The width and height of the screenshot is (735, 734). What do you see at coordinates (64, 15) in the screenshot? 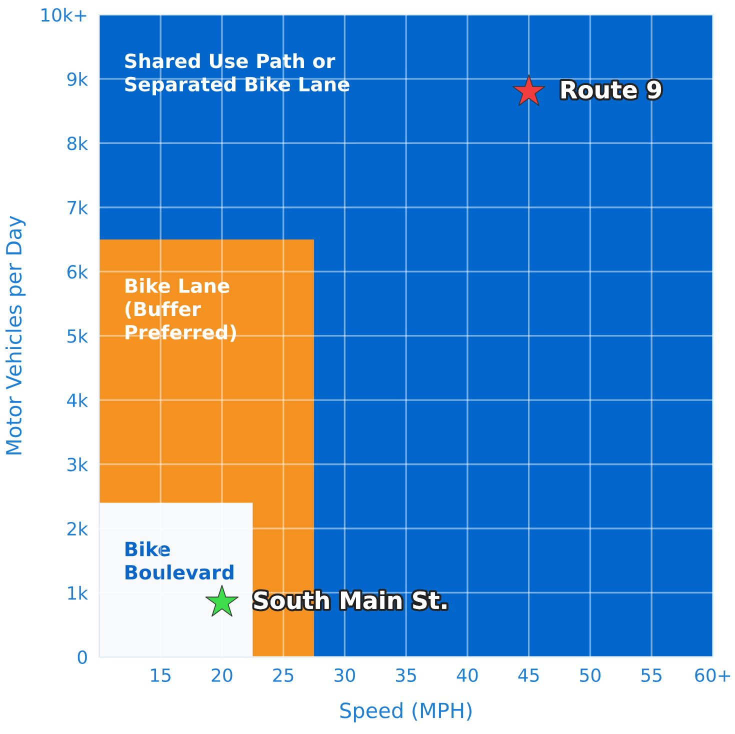
I see `y-tick-label: 10k+` at bounding box center [64, 15].